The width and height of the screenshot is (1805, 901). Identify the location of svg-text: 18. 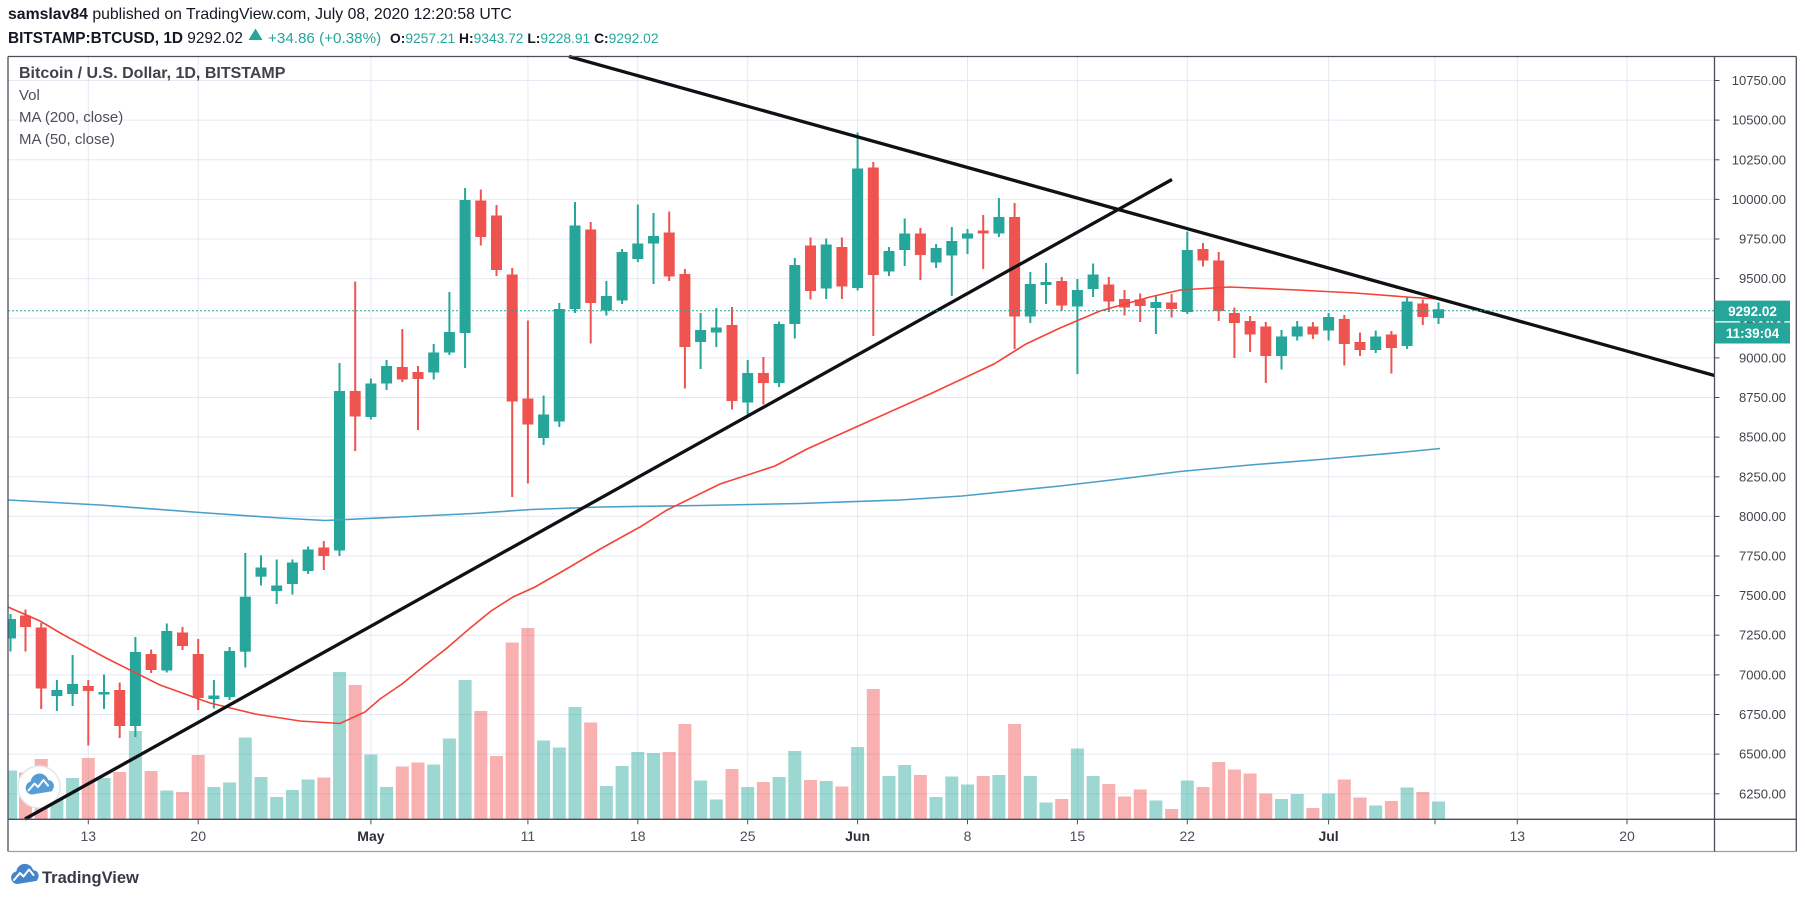
(638, 836).